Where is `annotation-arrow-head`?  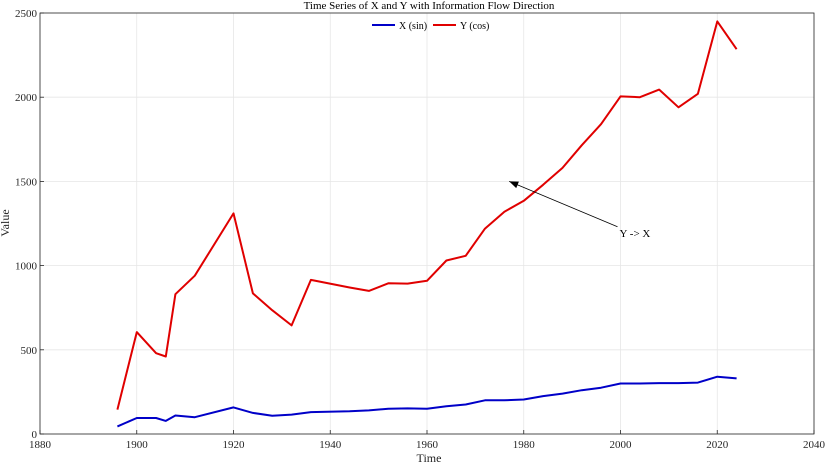
annotation-arrow-head is located at coordinates (514, 185).